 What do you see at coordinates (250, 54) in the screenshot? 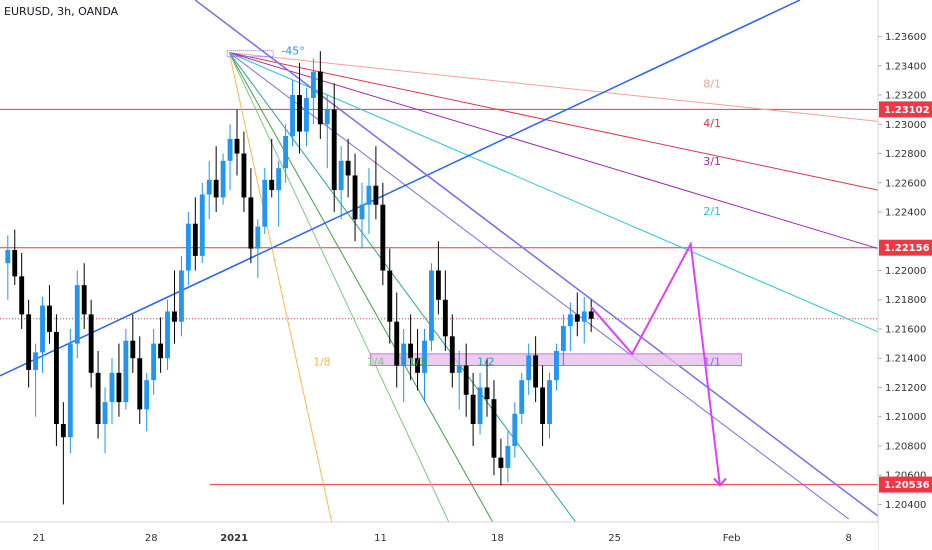
I see `gann-origin-box` at bounding box center [250, 54].